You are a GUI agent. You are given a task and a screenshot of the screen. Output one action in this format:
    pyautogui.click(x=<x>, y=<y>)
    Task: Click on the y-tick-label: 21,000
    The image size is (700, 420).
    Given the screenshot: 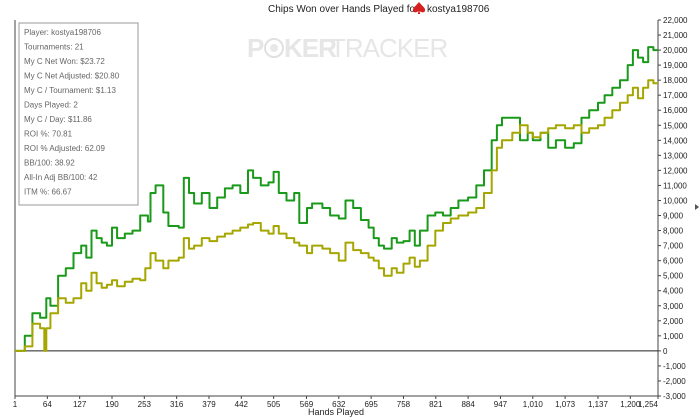 What is the action you would take?
    pyautogui.click(x=675, y=35)
    